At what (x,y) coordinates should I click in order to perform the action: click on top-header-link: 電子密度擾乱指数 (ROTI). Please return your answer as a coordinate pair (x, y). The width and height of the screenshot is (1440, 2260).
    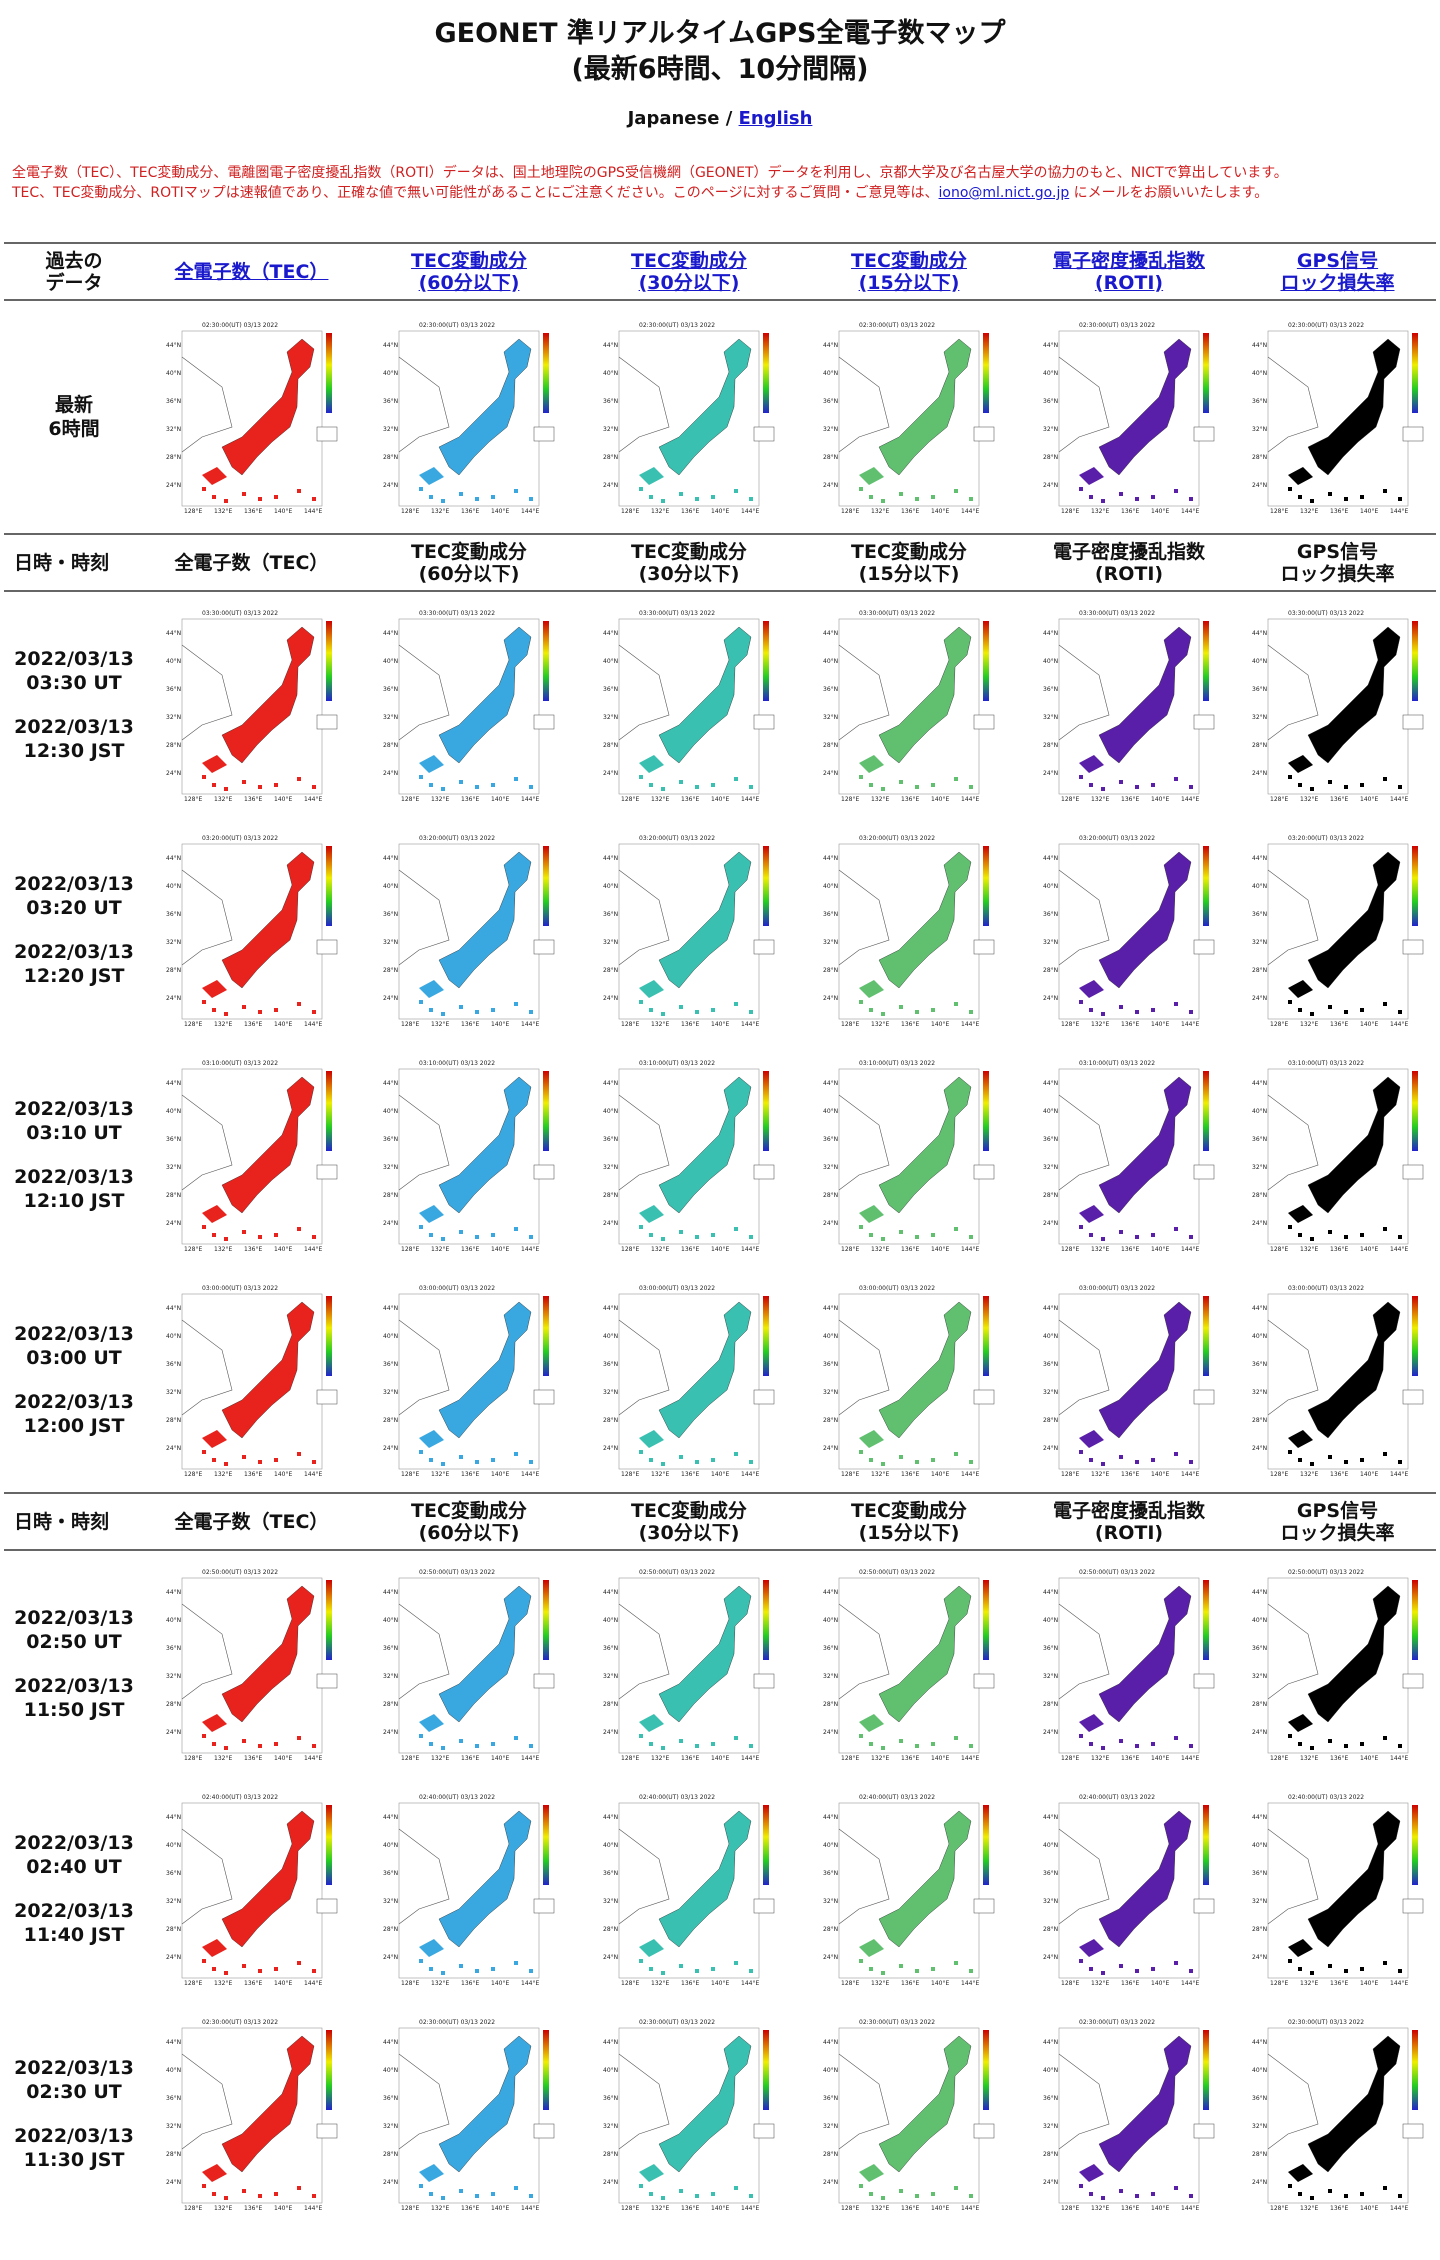
    Looking at the image, I should click on (1128, 271).